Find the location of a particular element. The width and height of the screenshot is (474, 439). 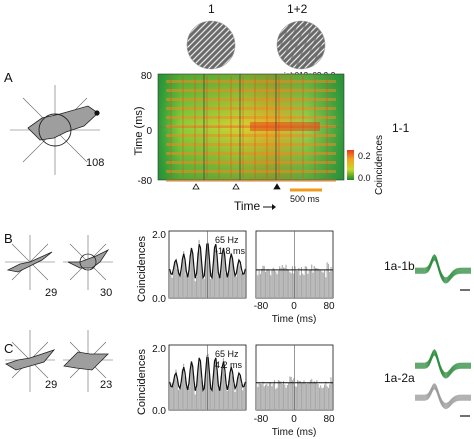

pair-label-c: 1a-2a is located at coordinates (399, 378).